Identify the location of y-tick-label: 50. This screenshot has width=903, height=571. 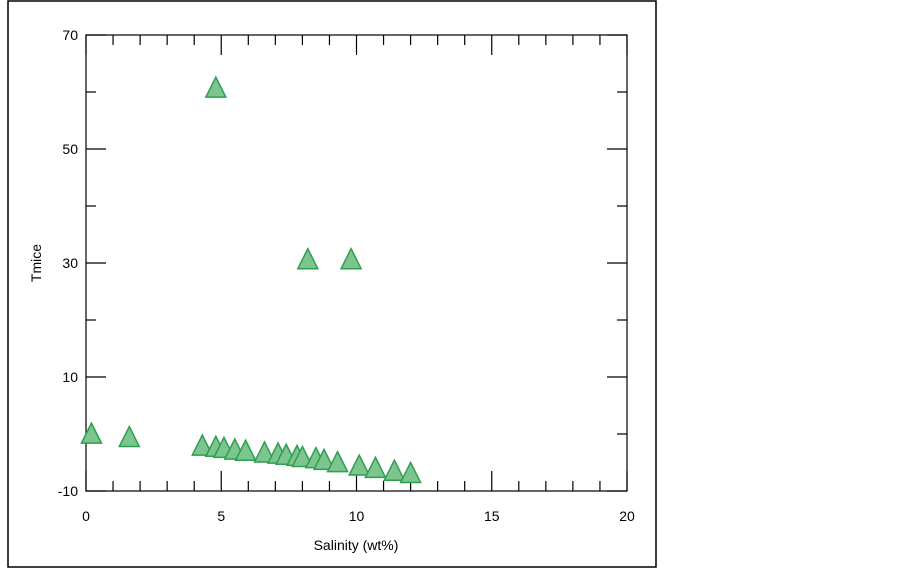
(70, 149).